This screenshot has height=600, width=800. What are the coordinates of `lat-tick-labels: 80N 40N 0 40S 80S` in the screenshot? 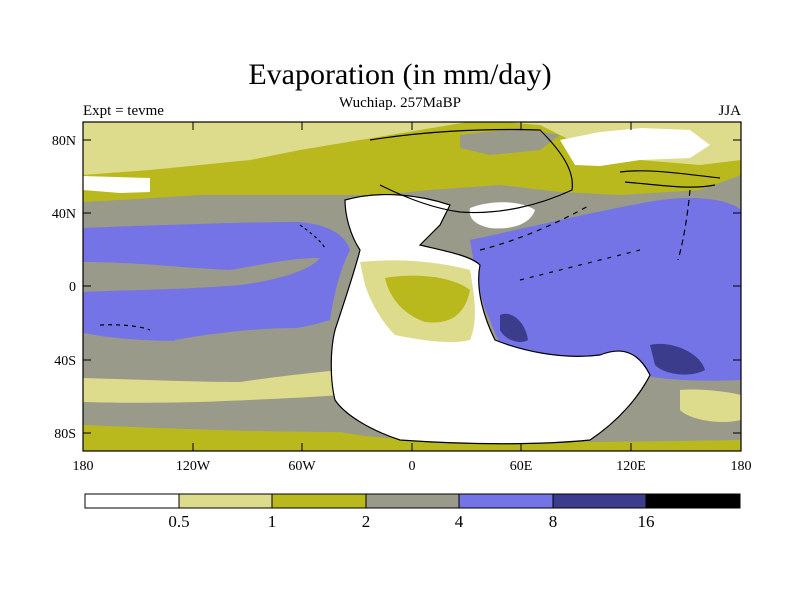 It's located at (64, 288).